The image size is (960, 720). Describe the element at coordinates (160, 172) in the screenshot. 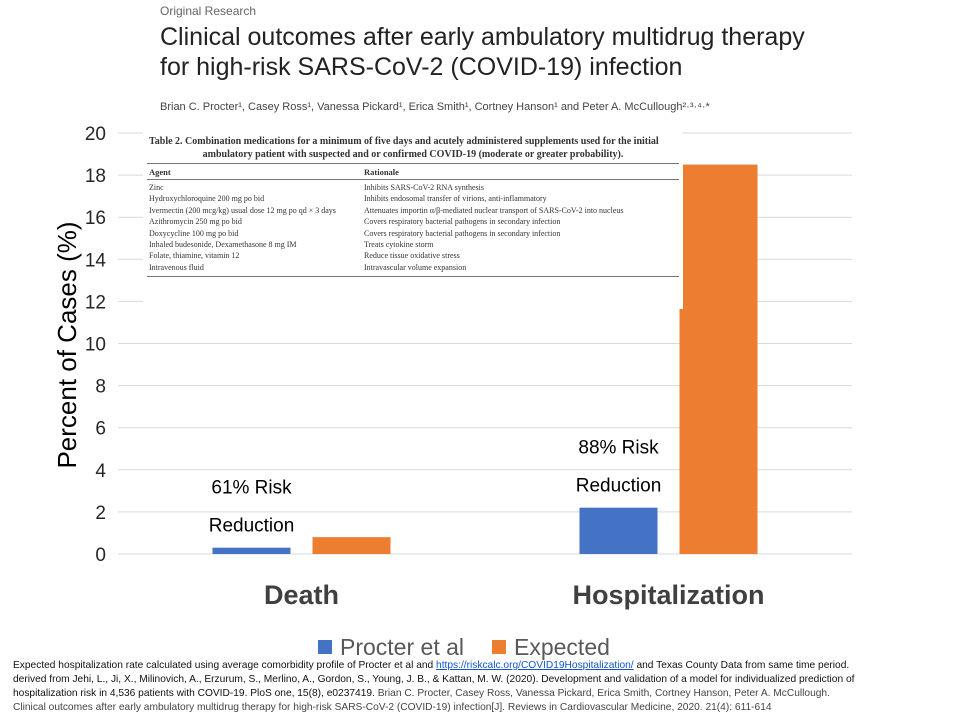

I see `table-header-agent: Agent` at that location.